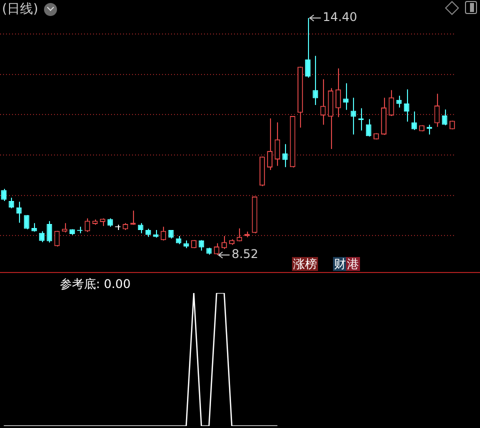 The image size is (480, 428). What do you see at coordinates (353, 264) in the screenshot?
I see `text: 港` at bounding box center [353, 264].